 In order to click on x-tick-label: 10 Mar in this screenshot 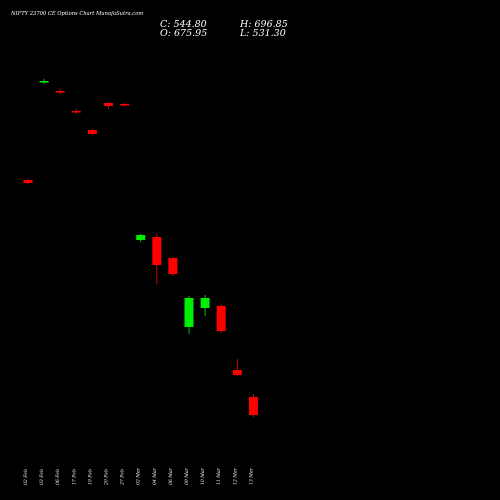, I will do `click(203, 476)`.